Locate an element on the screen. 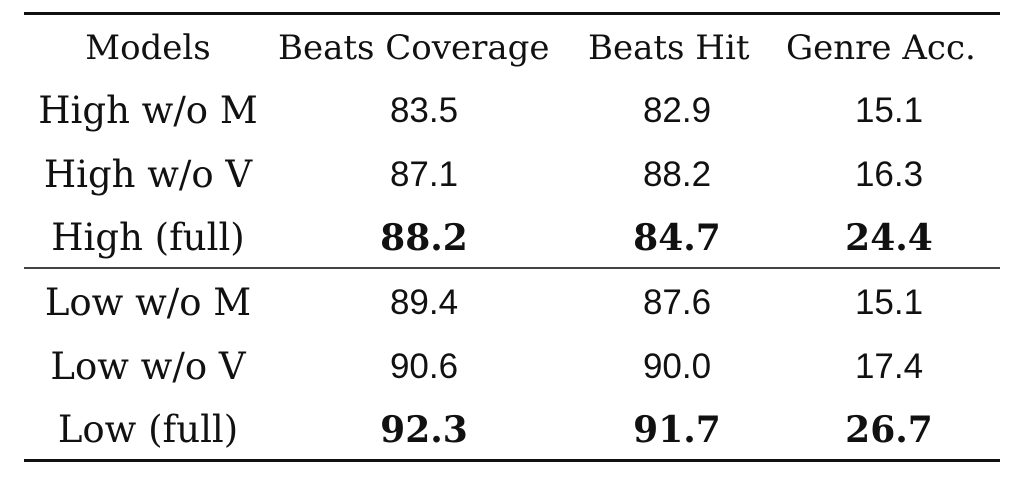  beats-hit-value: 87.6 is located at coordinates (677, 302).